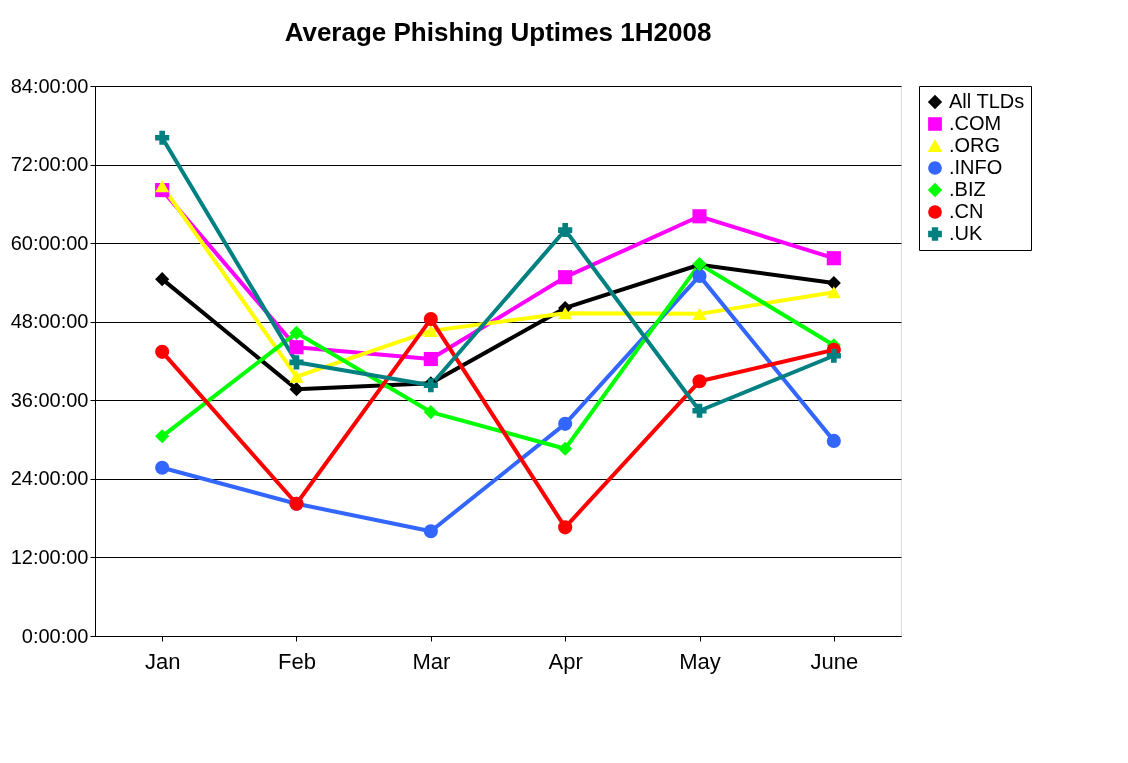 Image resolution: width=1128 pixels, height=763 pixels. I want to click on x-tick-label: June, so click(834, 661).